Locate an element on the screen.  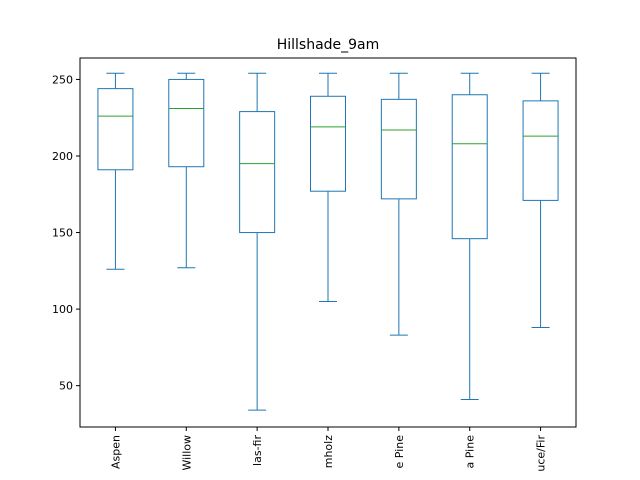
x-tick-label: a Pine is located at coordinates (470, 452).